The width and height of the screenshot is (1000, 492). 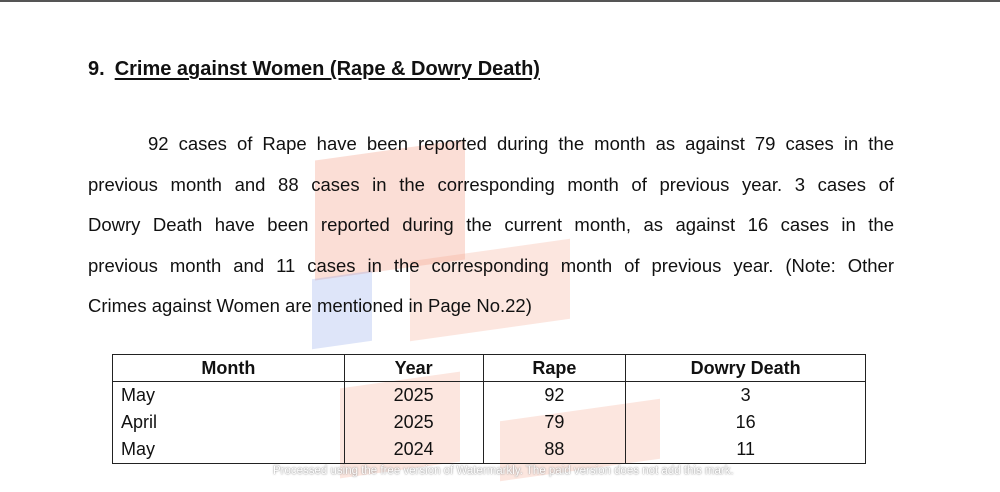 What do you see at coordinates (500, 1) in the screenshot?
I see `top-rule` at bounding box center [500, 1].